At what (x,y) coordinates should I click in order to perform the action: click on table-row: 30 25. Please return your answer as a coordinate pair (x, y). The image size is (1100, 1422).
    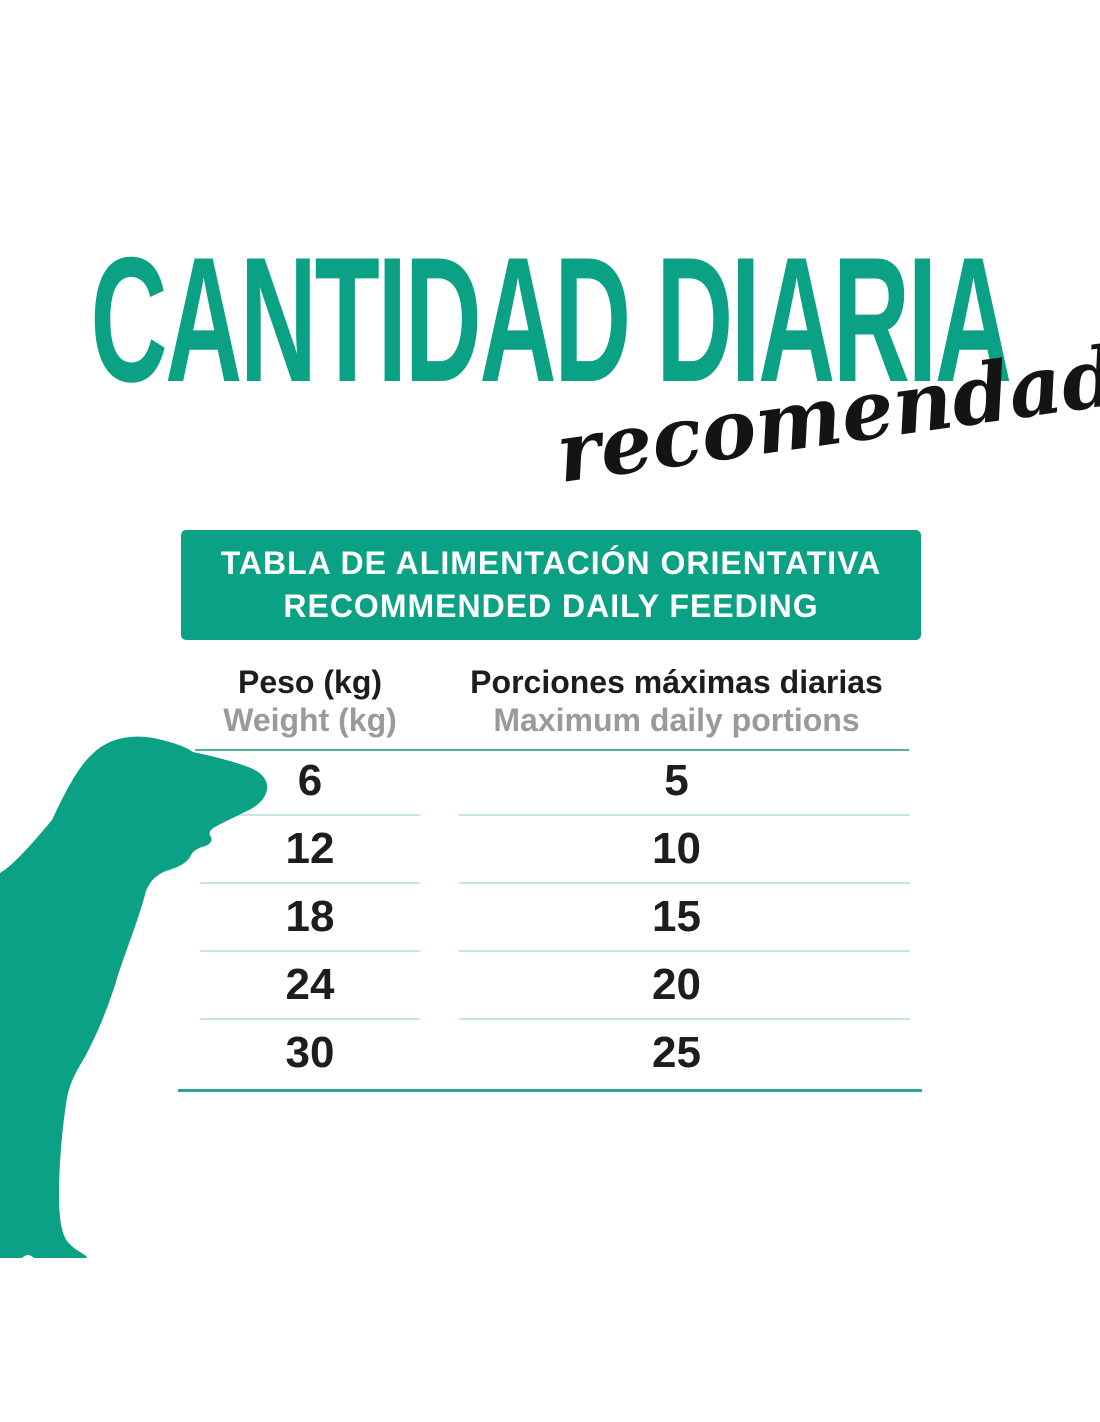
    Looking at the image, I should click on (551, 1053).